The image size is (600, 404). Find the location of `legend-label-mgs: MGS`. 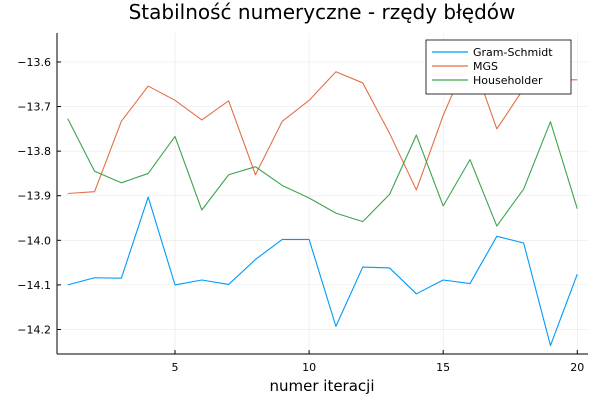

legend-label-mgs: MGS is located at coordinates (485, 66).